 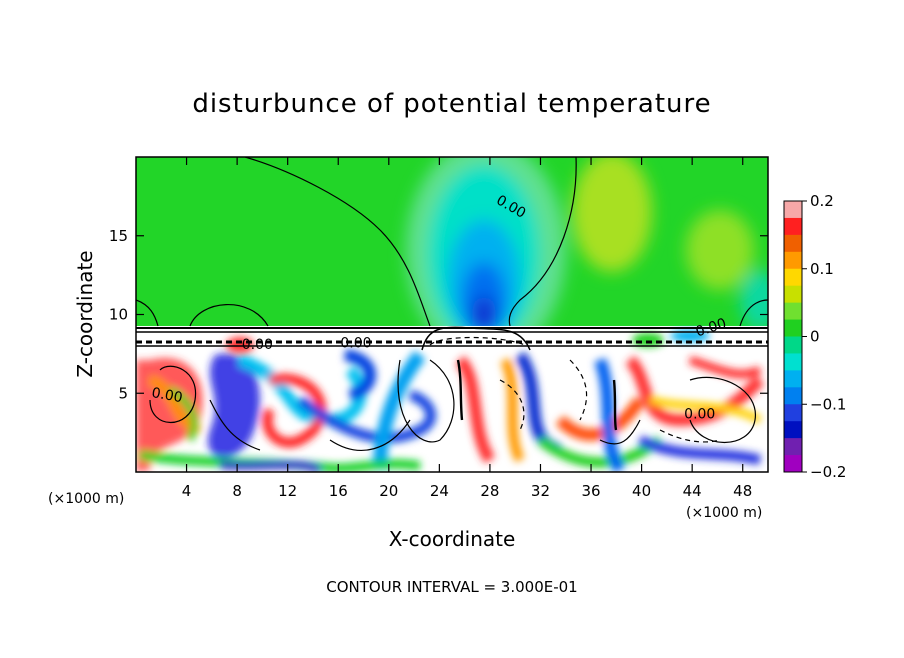 What do you see at coordinates (542, 242) in the screenshot?
I see `contour-upper-zero-right` at bounding box center [542, 242].